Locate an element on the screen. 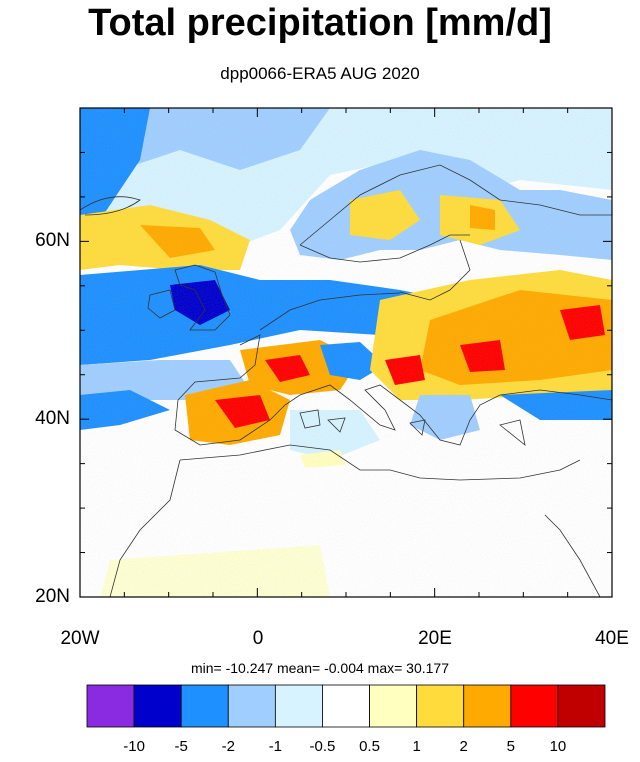 This screenshot has height=762, width=640. colorbar-tick-label: 10 is located at coordinates (558, 746).